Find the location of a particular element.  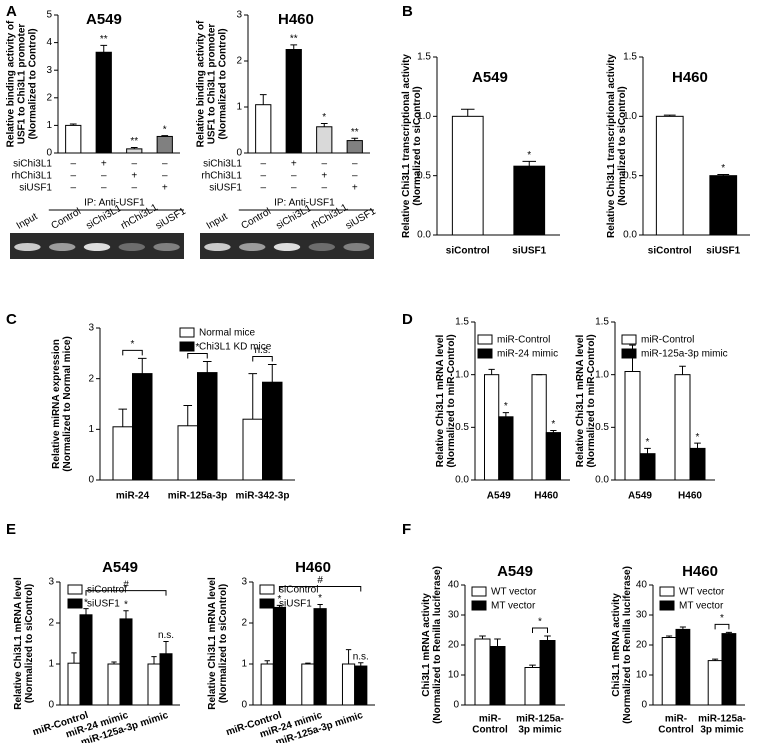

condition-name: siChi3L1 is located at coordinates (32, 164).